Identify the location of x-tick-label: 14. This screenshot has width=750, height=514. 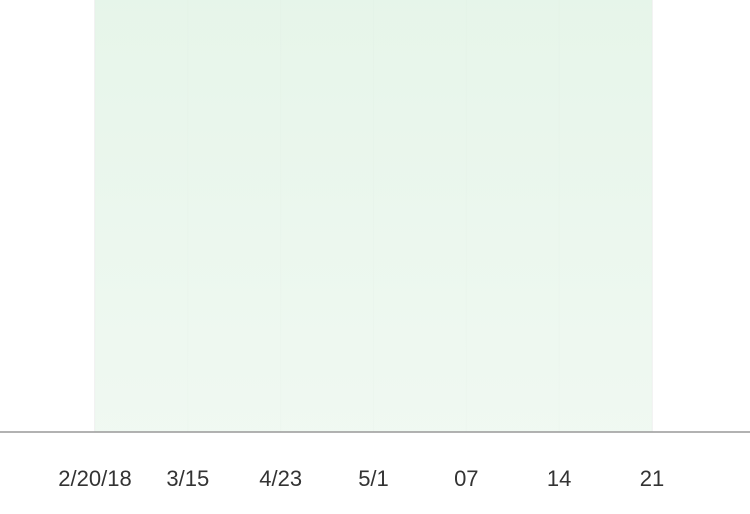
(559, 478).